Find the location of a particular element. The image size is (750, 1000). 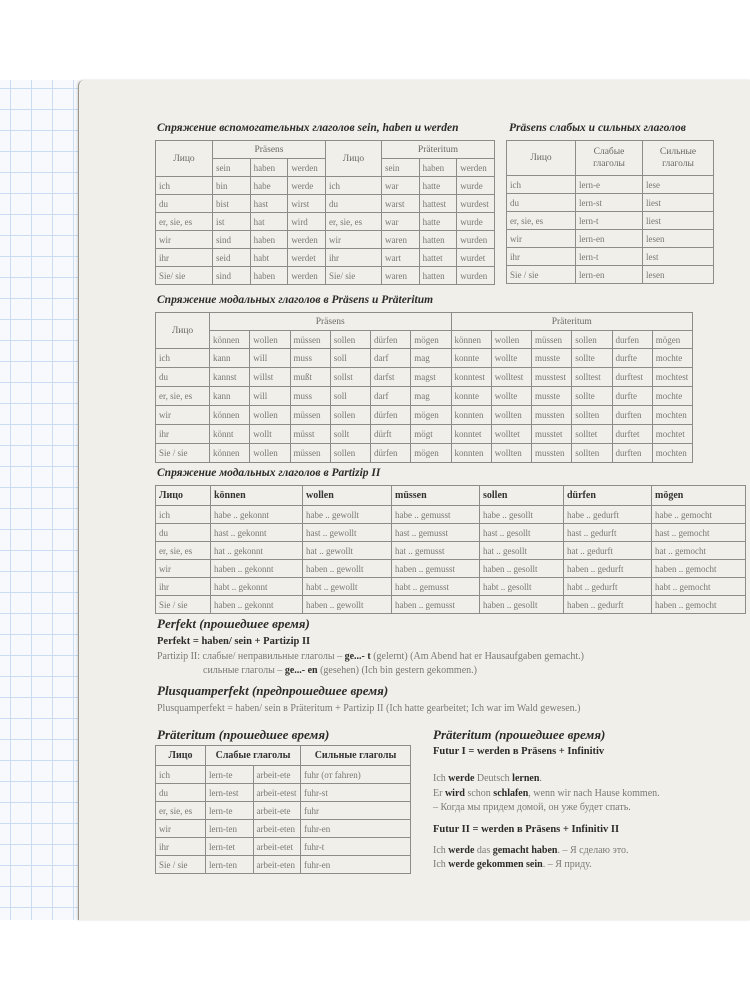

table-cell: hat is located at coordinates (269, 221).